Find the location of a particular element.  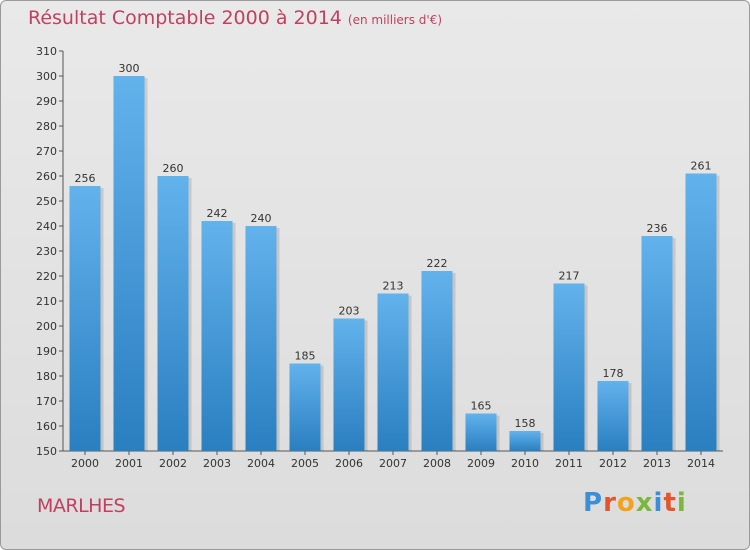

logo-letter: r is located at coordinates (610, 503).